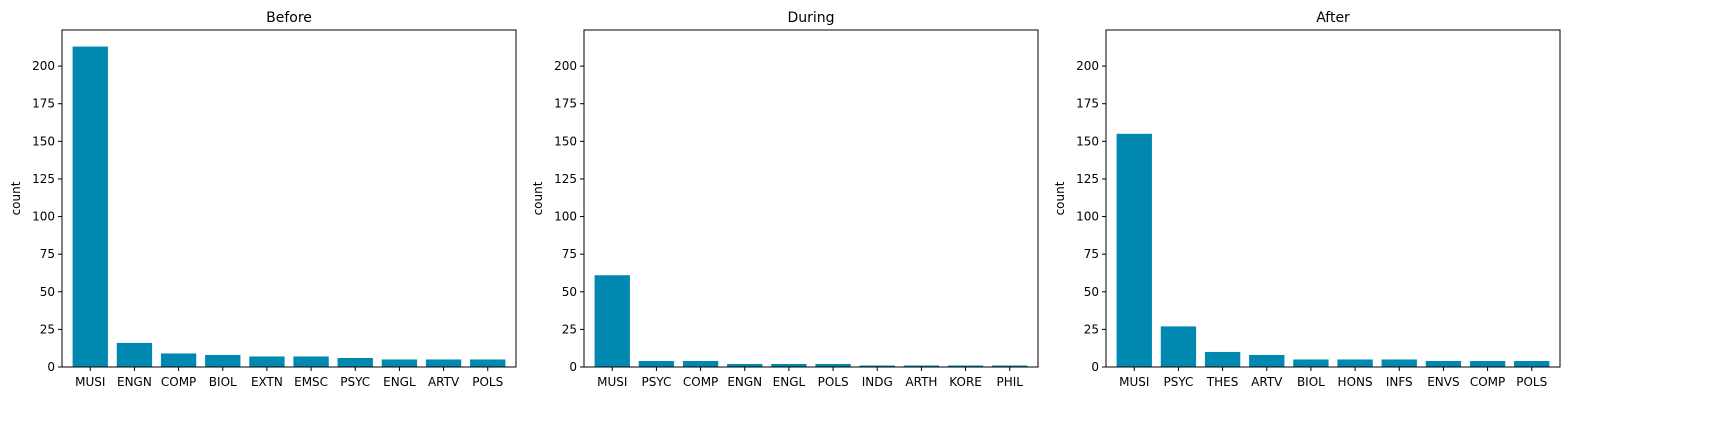  What do you see at coordinates (267, 382) in the screenshot?
I see `x-tick-label: EXTN` at bounding box center [267, 382].